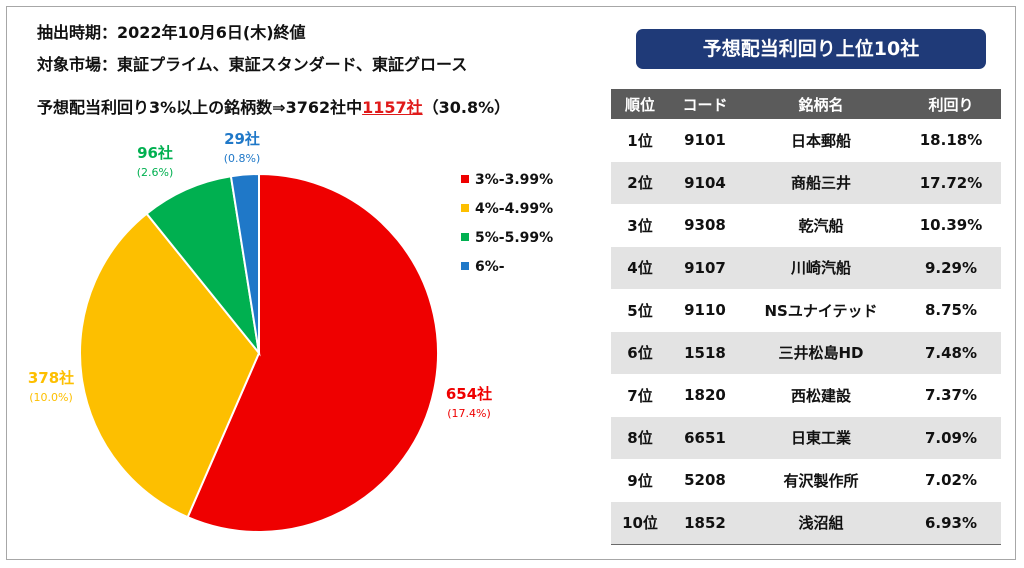 Image resolution: width=1024 pixels, height=568 pixels. Describe the element at coordinates (951, 267) in the screenshot. I see `yield-cell: 9.29%` at that location.